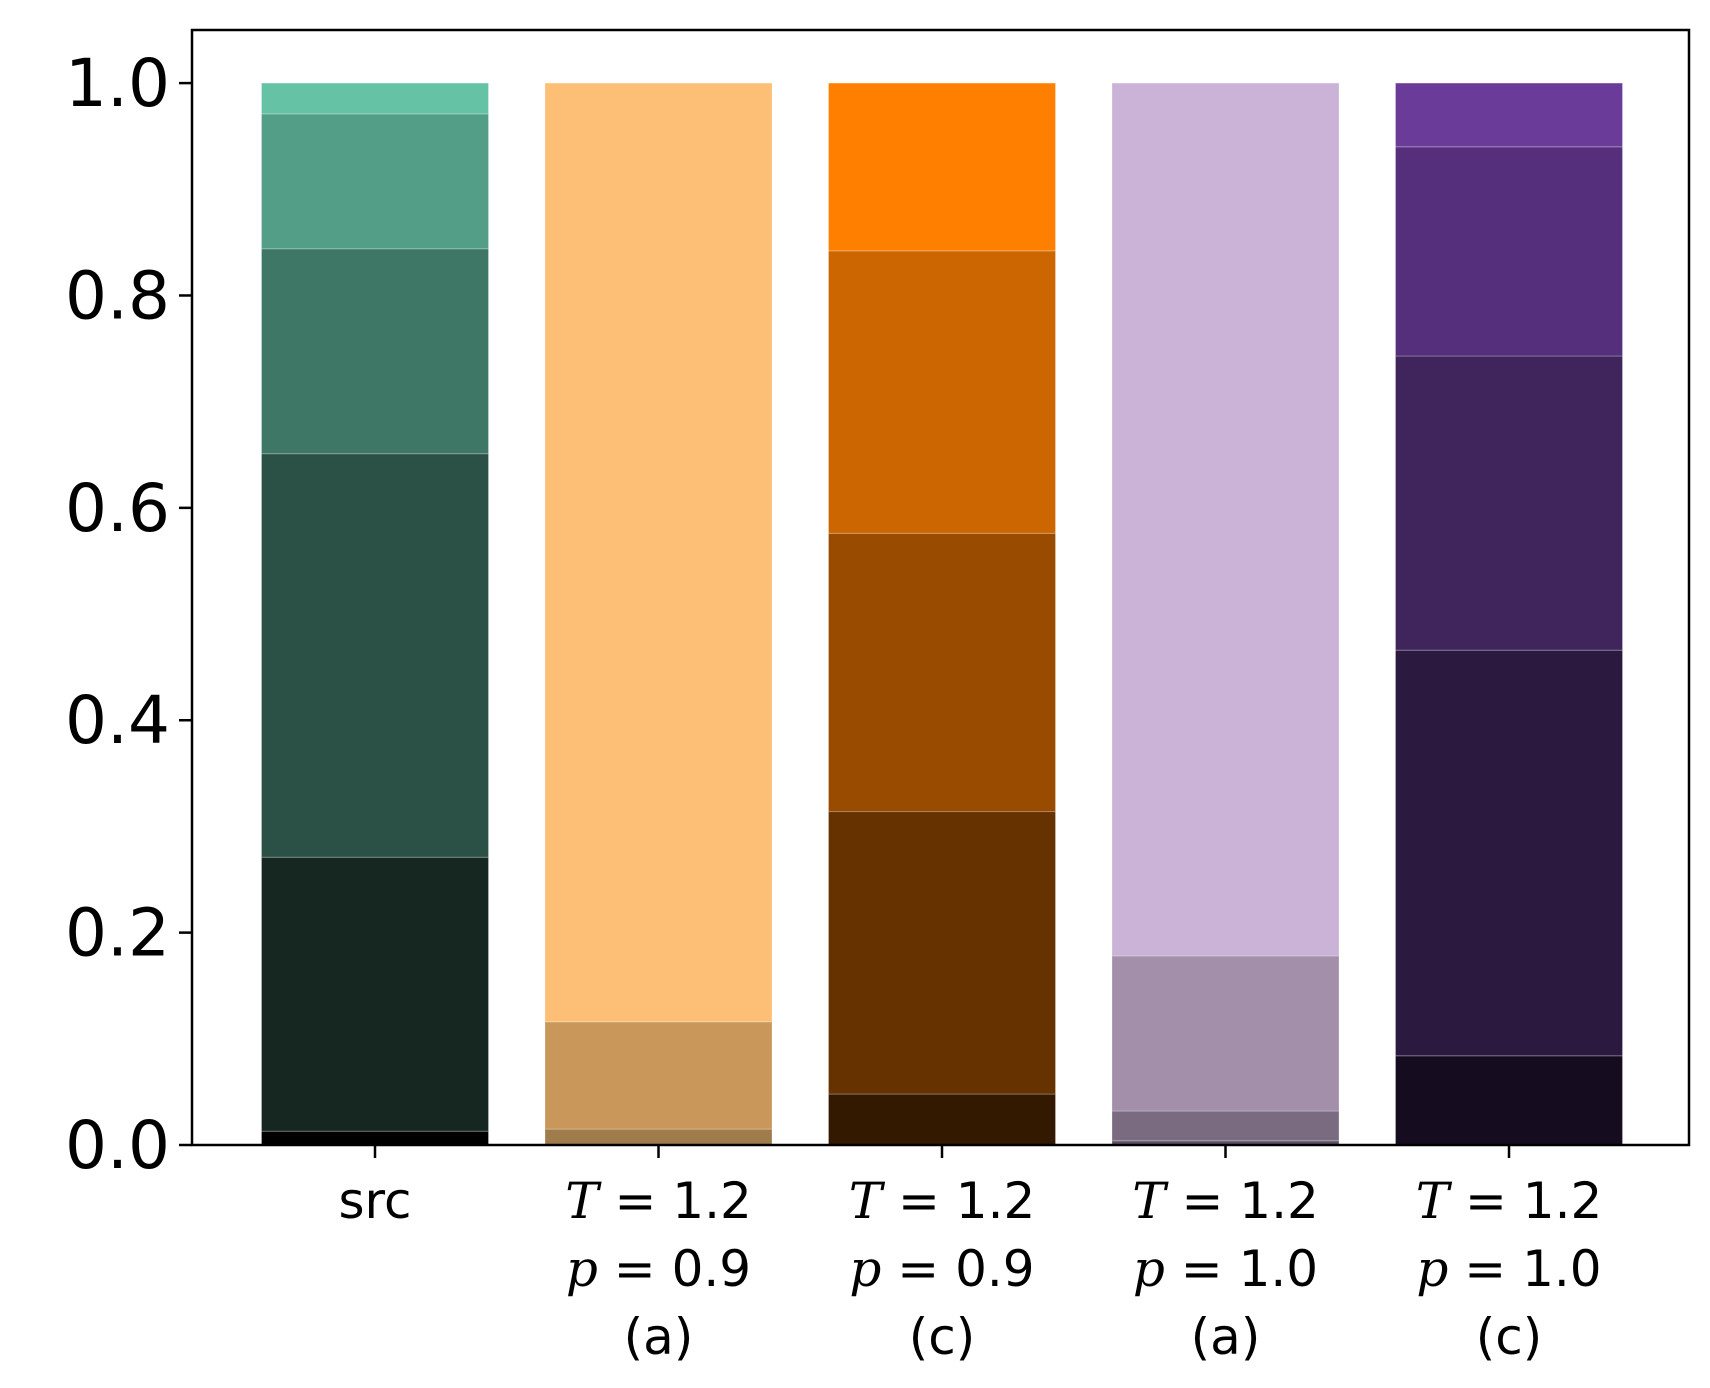  What do you see at coordinates (117, 295) in the screenshot?
I see `y-tick-label: 0.8` at bounding box center [117, 295].